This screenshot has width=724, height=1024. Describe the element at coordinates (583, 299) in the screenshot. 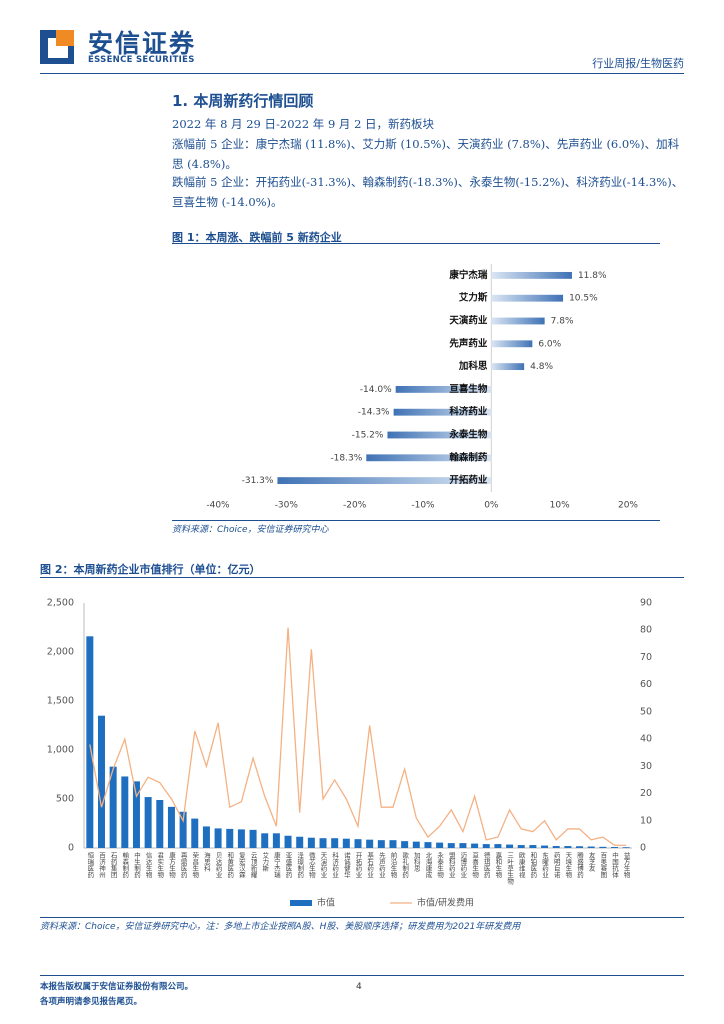

I see `value-label: 10.5%` at that location.